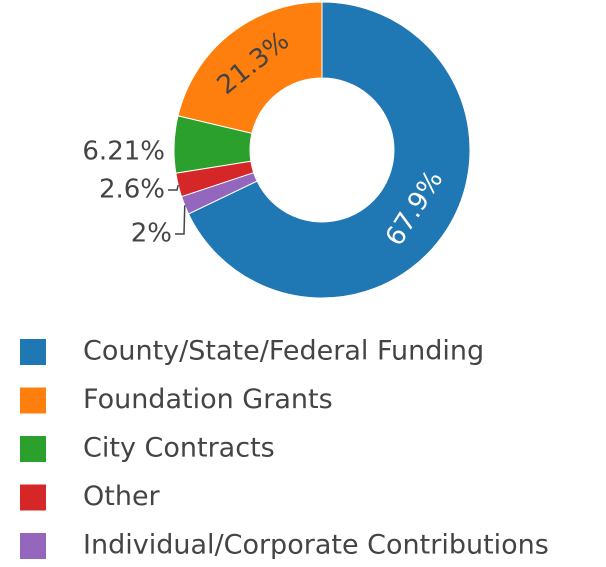 The image size is (606, 567). I want to click on legend-label: City Contracts, so click(179, 448).